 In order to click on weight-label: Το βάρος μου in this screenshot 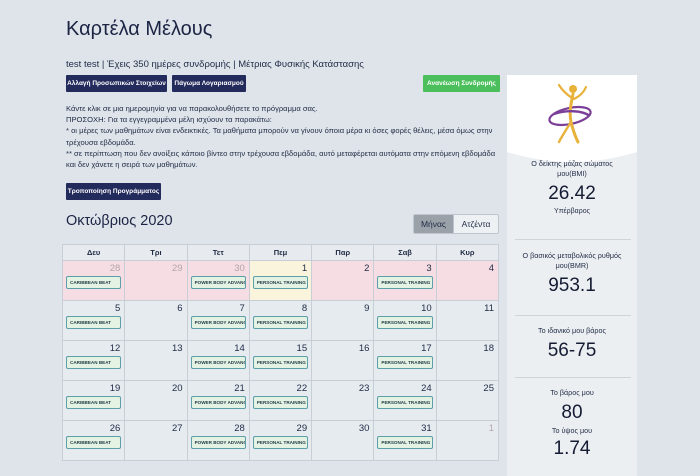, I will do `click(572, 392)`.